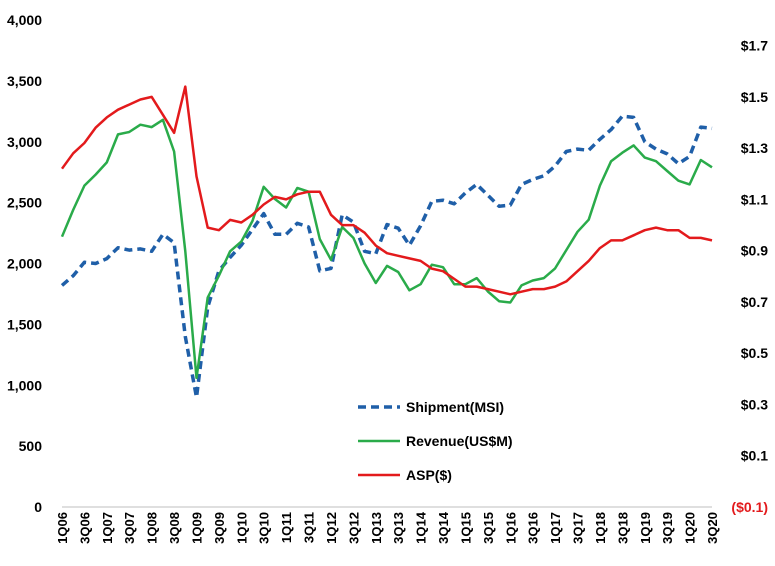  Describe the element at coordinates (488, 528) in the screenshot. I see `x-tick-label: 3Q15` at that location.